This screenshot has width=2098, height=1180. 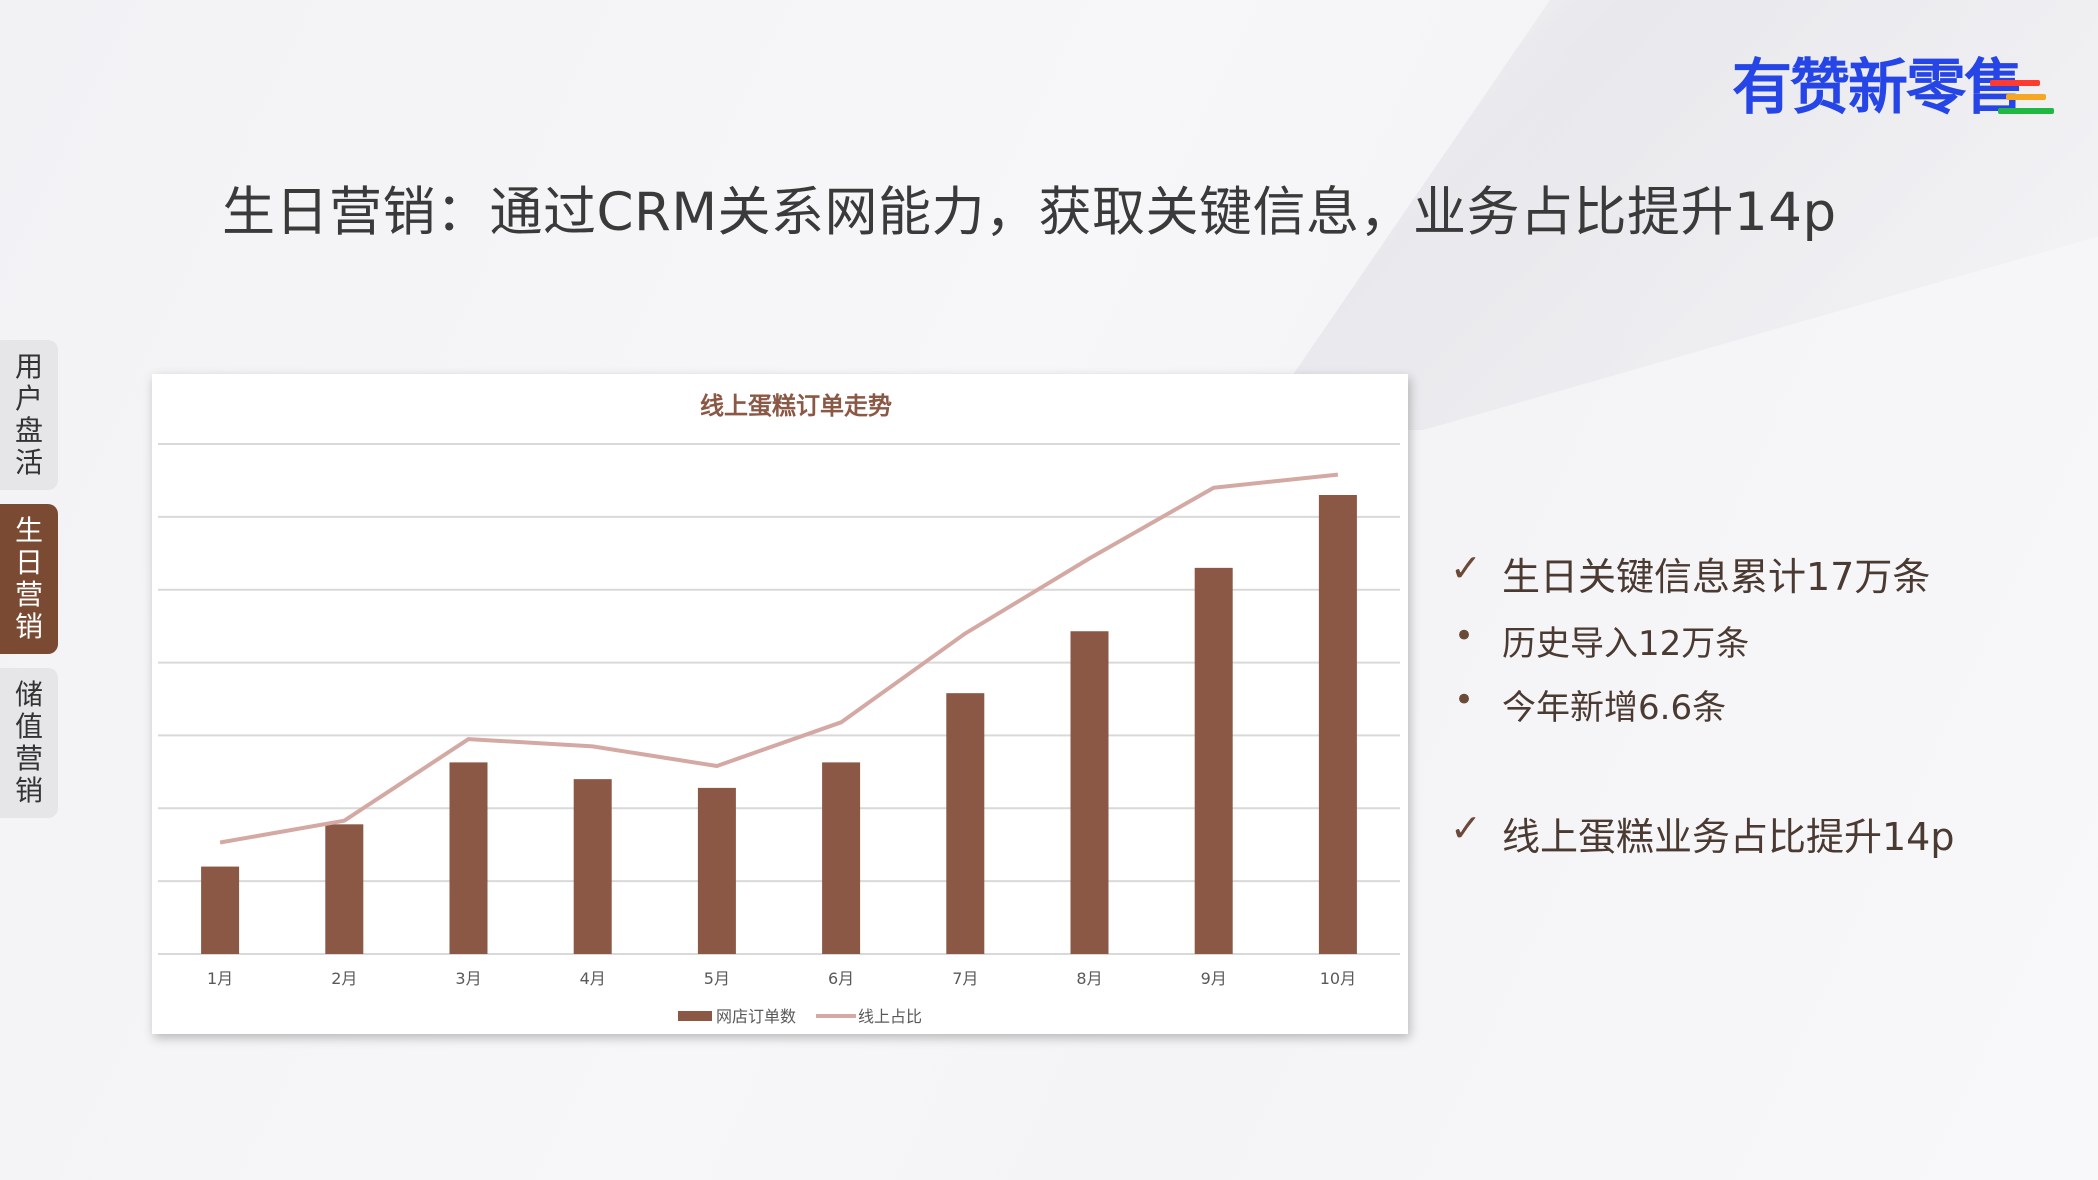 I want to click on x-tick-label: 9月, so click(x=1214, y=978).